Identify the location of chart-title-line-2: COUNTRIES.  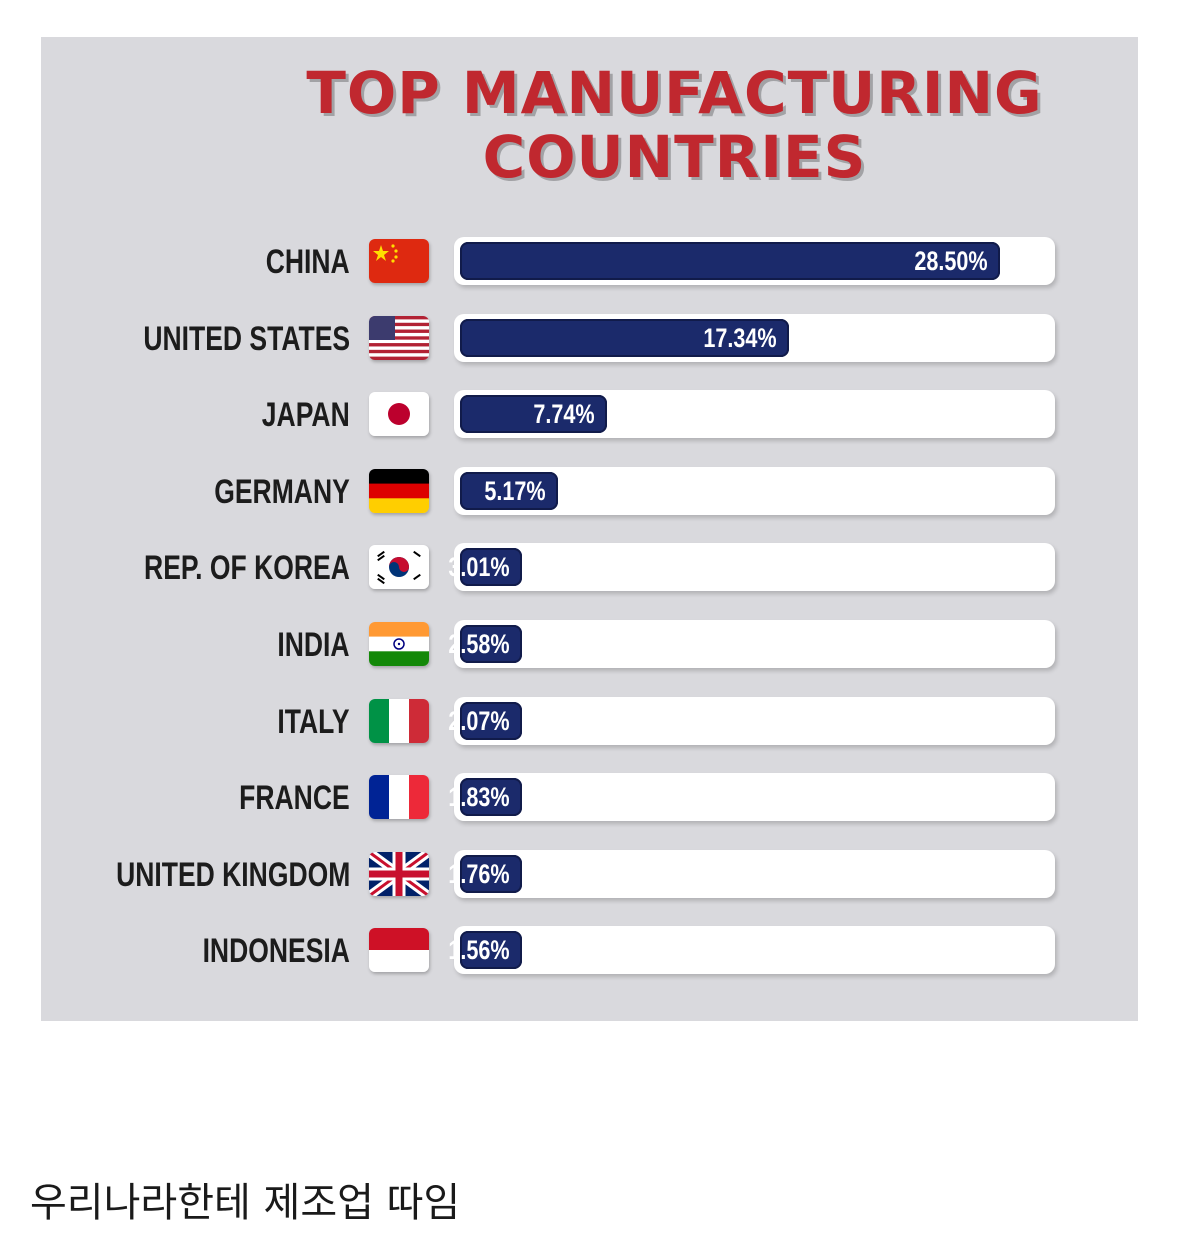
(674, 157).